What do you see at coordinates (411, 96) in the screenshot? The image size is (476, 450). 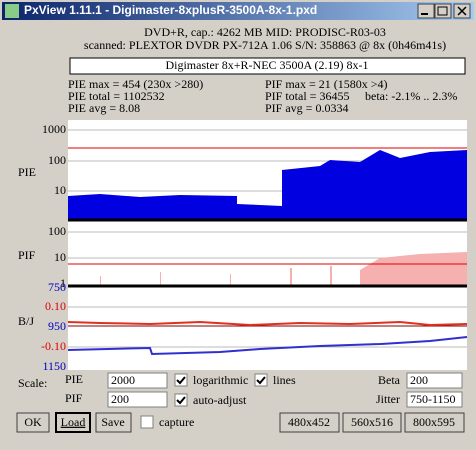 I see `stat: beta: -2.1% .. 2.3%` at bounding box center [411, 96].